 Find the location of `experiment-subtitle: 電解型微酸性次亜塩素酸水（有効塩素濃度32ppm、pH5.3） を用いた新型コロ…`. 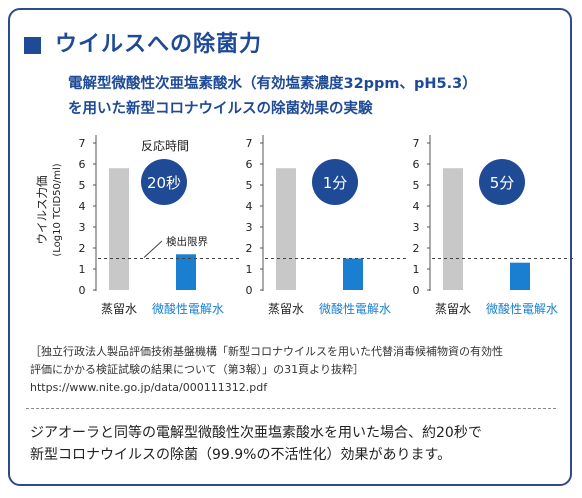

experiment-subtitle: 電解型微酸性次亜塩素酸水（有効塩素濃度32ppm、pH5.3） を用いた新型コロ… is located at coordinates (313, 97).